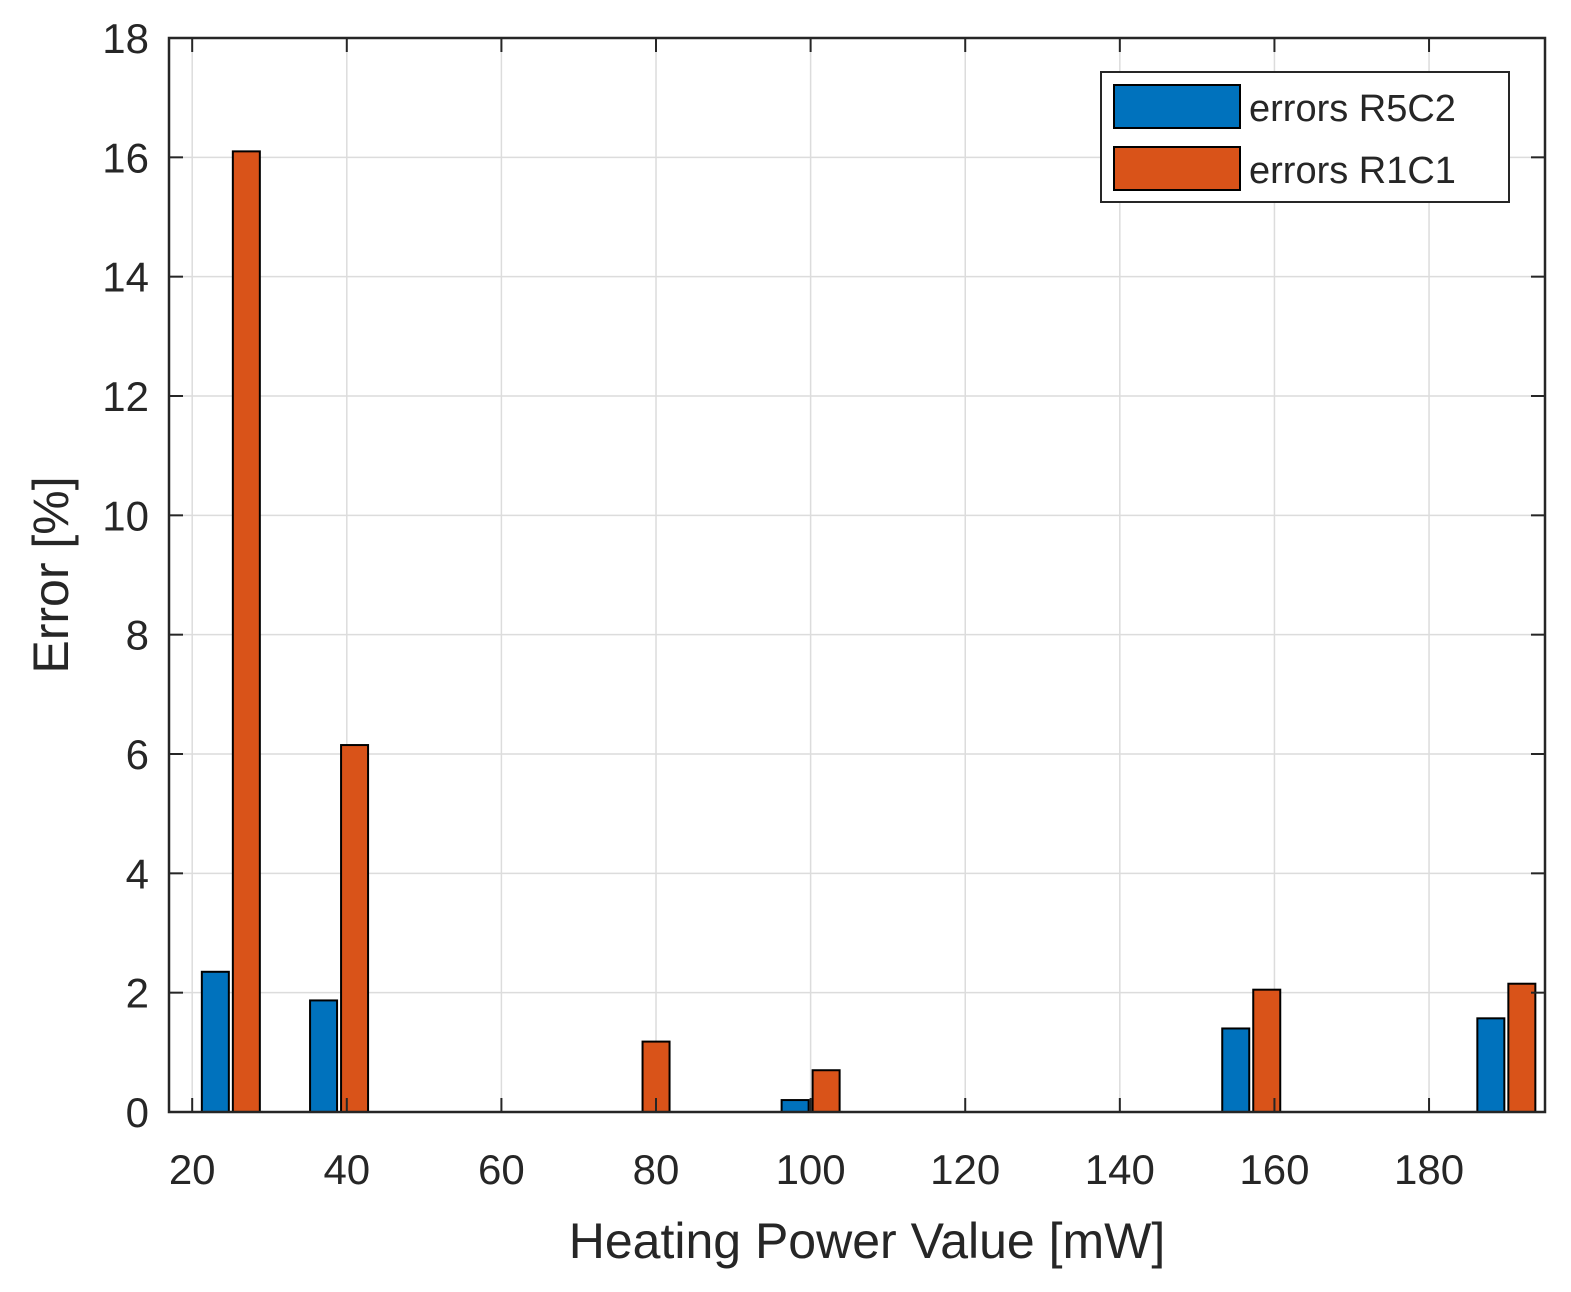  Describe the element at coordinates (1274, 1169) in the screenshot. I see `x-tick-label: 160` at that location.